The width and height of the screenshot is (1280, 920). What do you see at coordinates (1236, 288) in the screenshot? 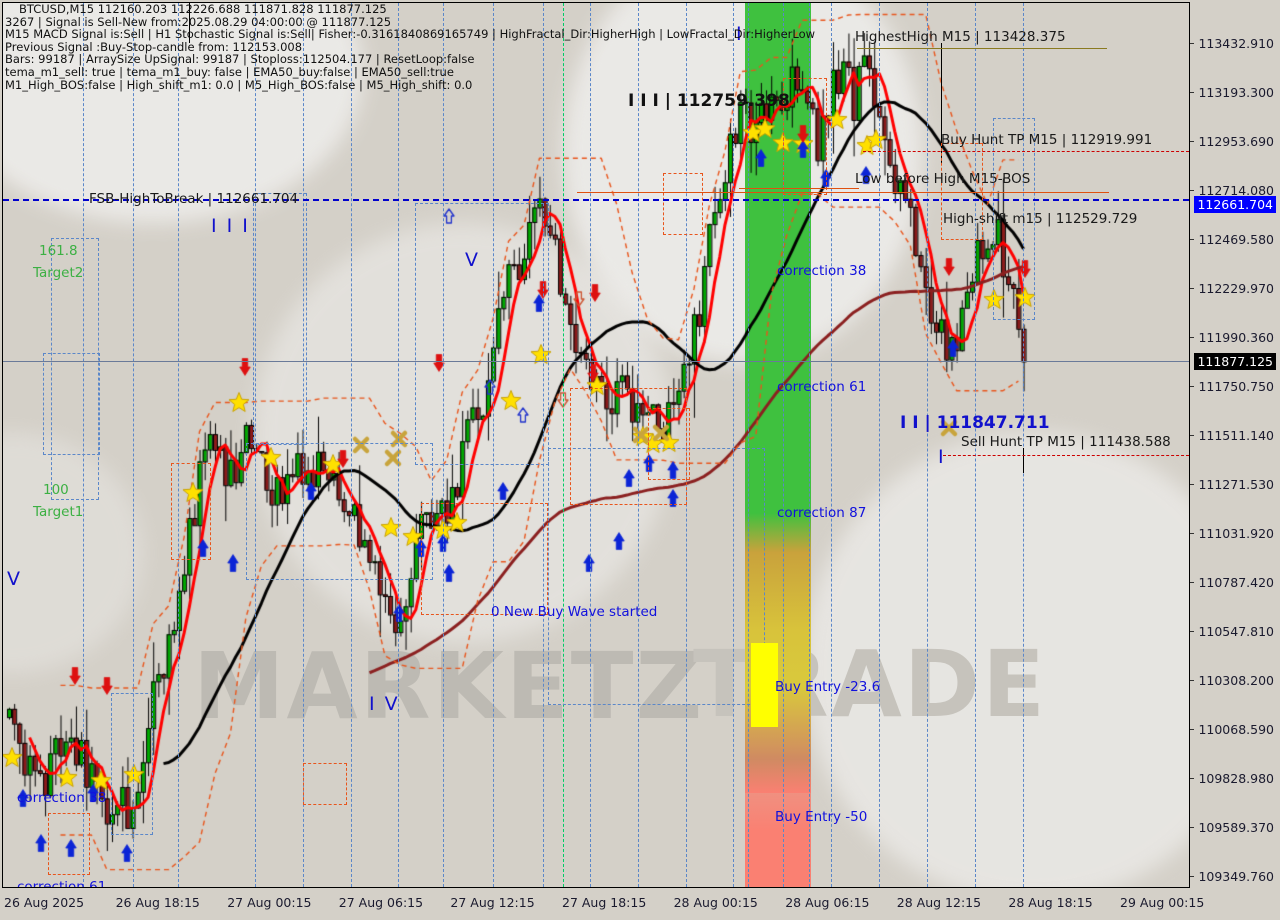
I see `price-tick-label: 112229.970` at bounding box center [1236, 288].